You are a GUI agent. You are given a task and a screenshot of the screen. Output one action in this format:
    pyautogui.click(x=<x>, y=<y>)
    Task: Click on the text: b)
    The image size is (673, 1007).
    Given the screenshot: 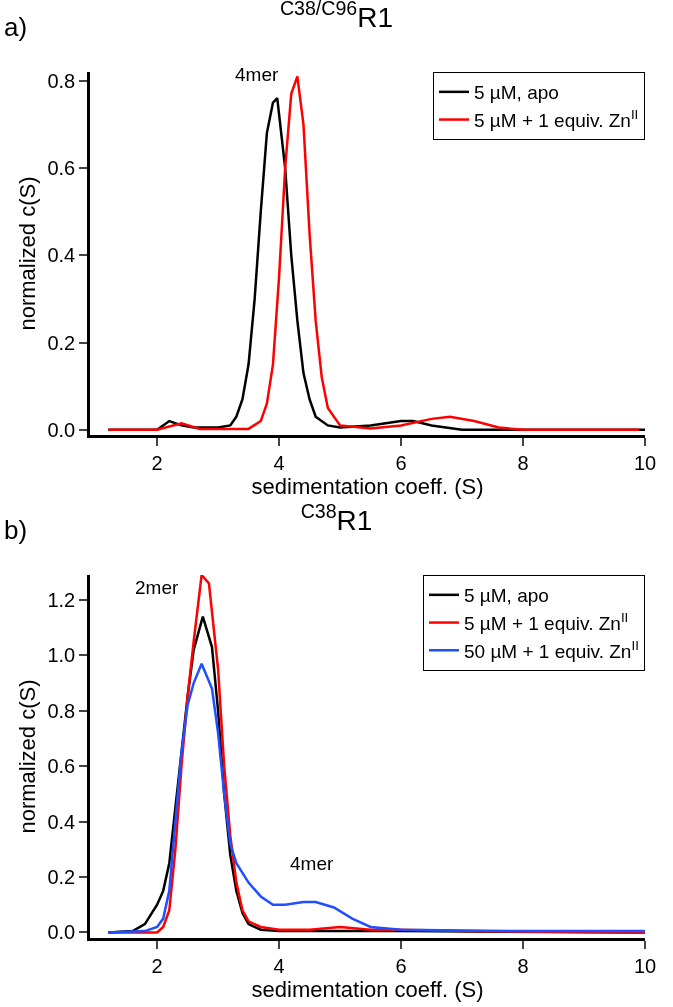 What is the action you would take?
    pyautogui.click(x=16, y=530)
    